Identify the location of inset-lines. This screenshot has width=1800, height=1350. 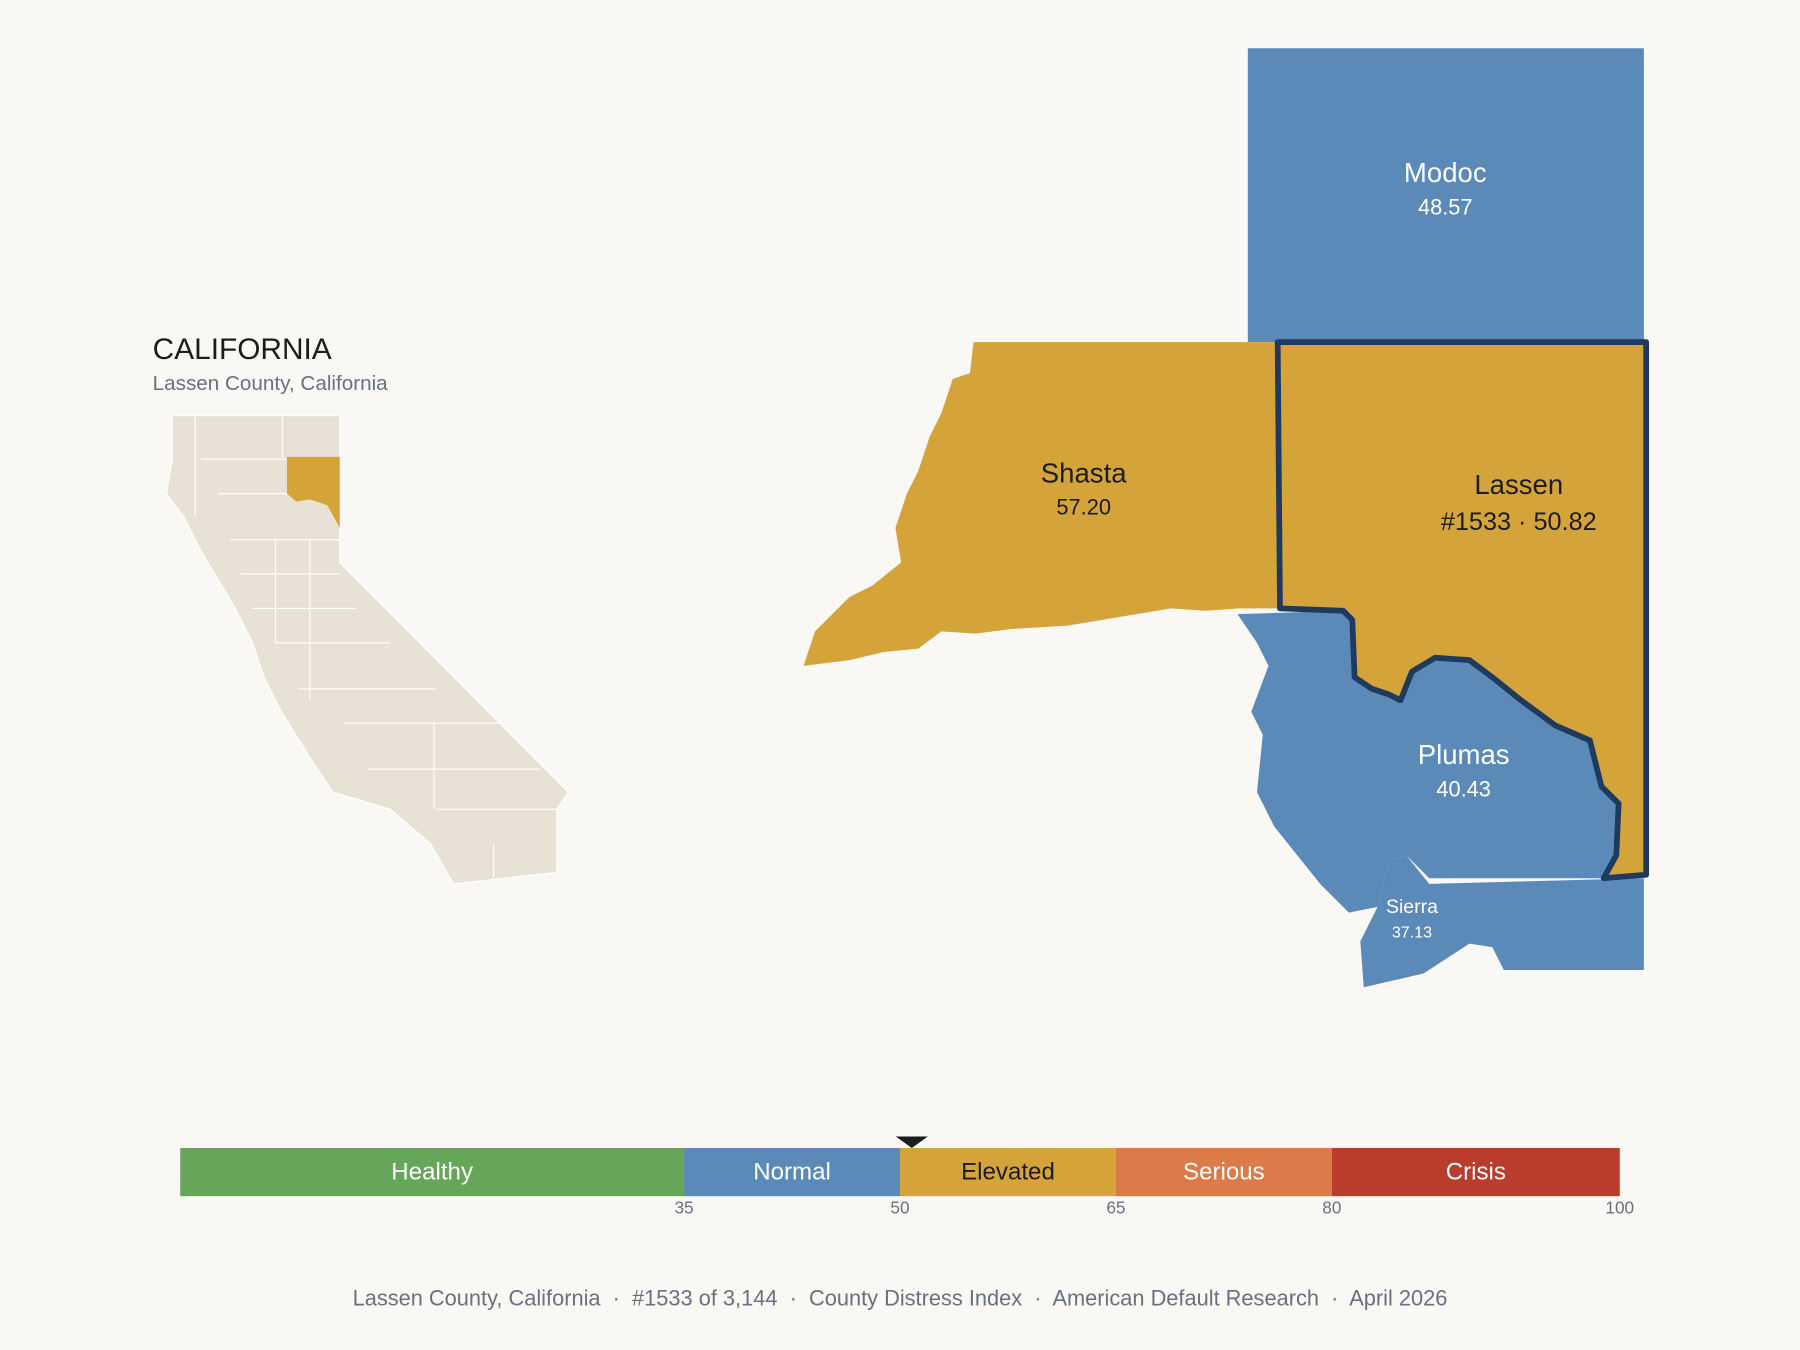
(375, 649).